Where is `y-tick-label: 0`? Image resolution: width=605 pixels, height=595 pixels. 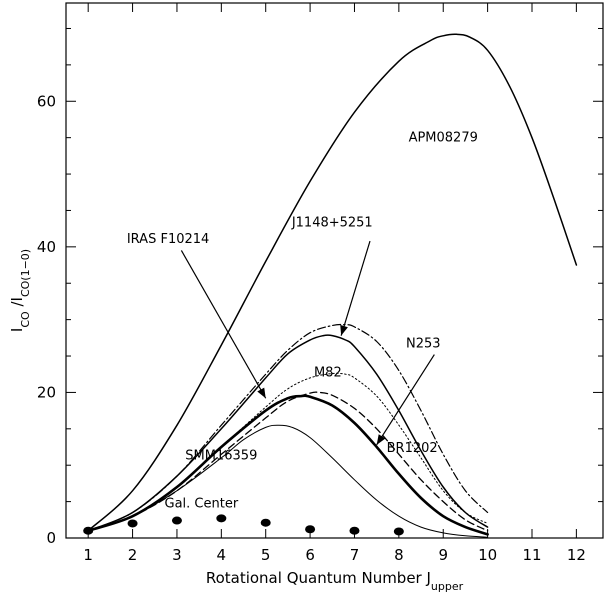 y-tick-label: 0 is located at coordinates (51, 538).